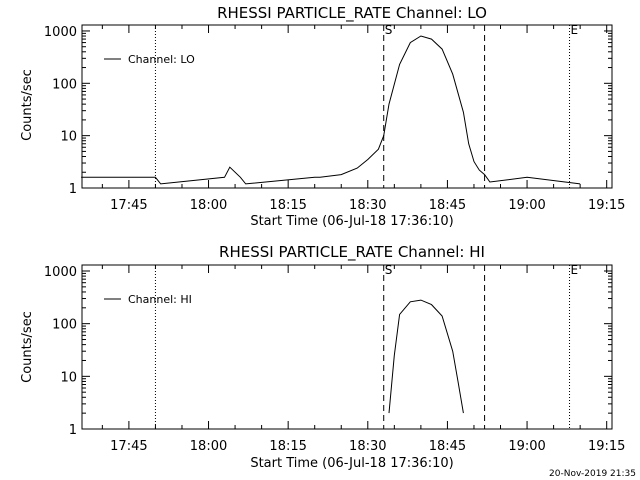 The height and width of the screenshot is (480, 640). I want to click on footer-timestamp: 20-Nov-2019 21:35, so click(592, 474).